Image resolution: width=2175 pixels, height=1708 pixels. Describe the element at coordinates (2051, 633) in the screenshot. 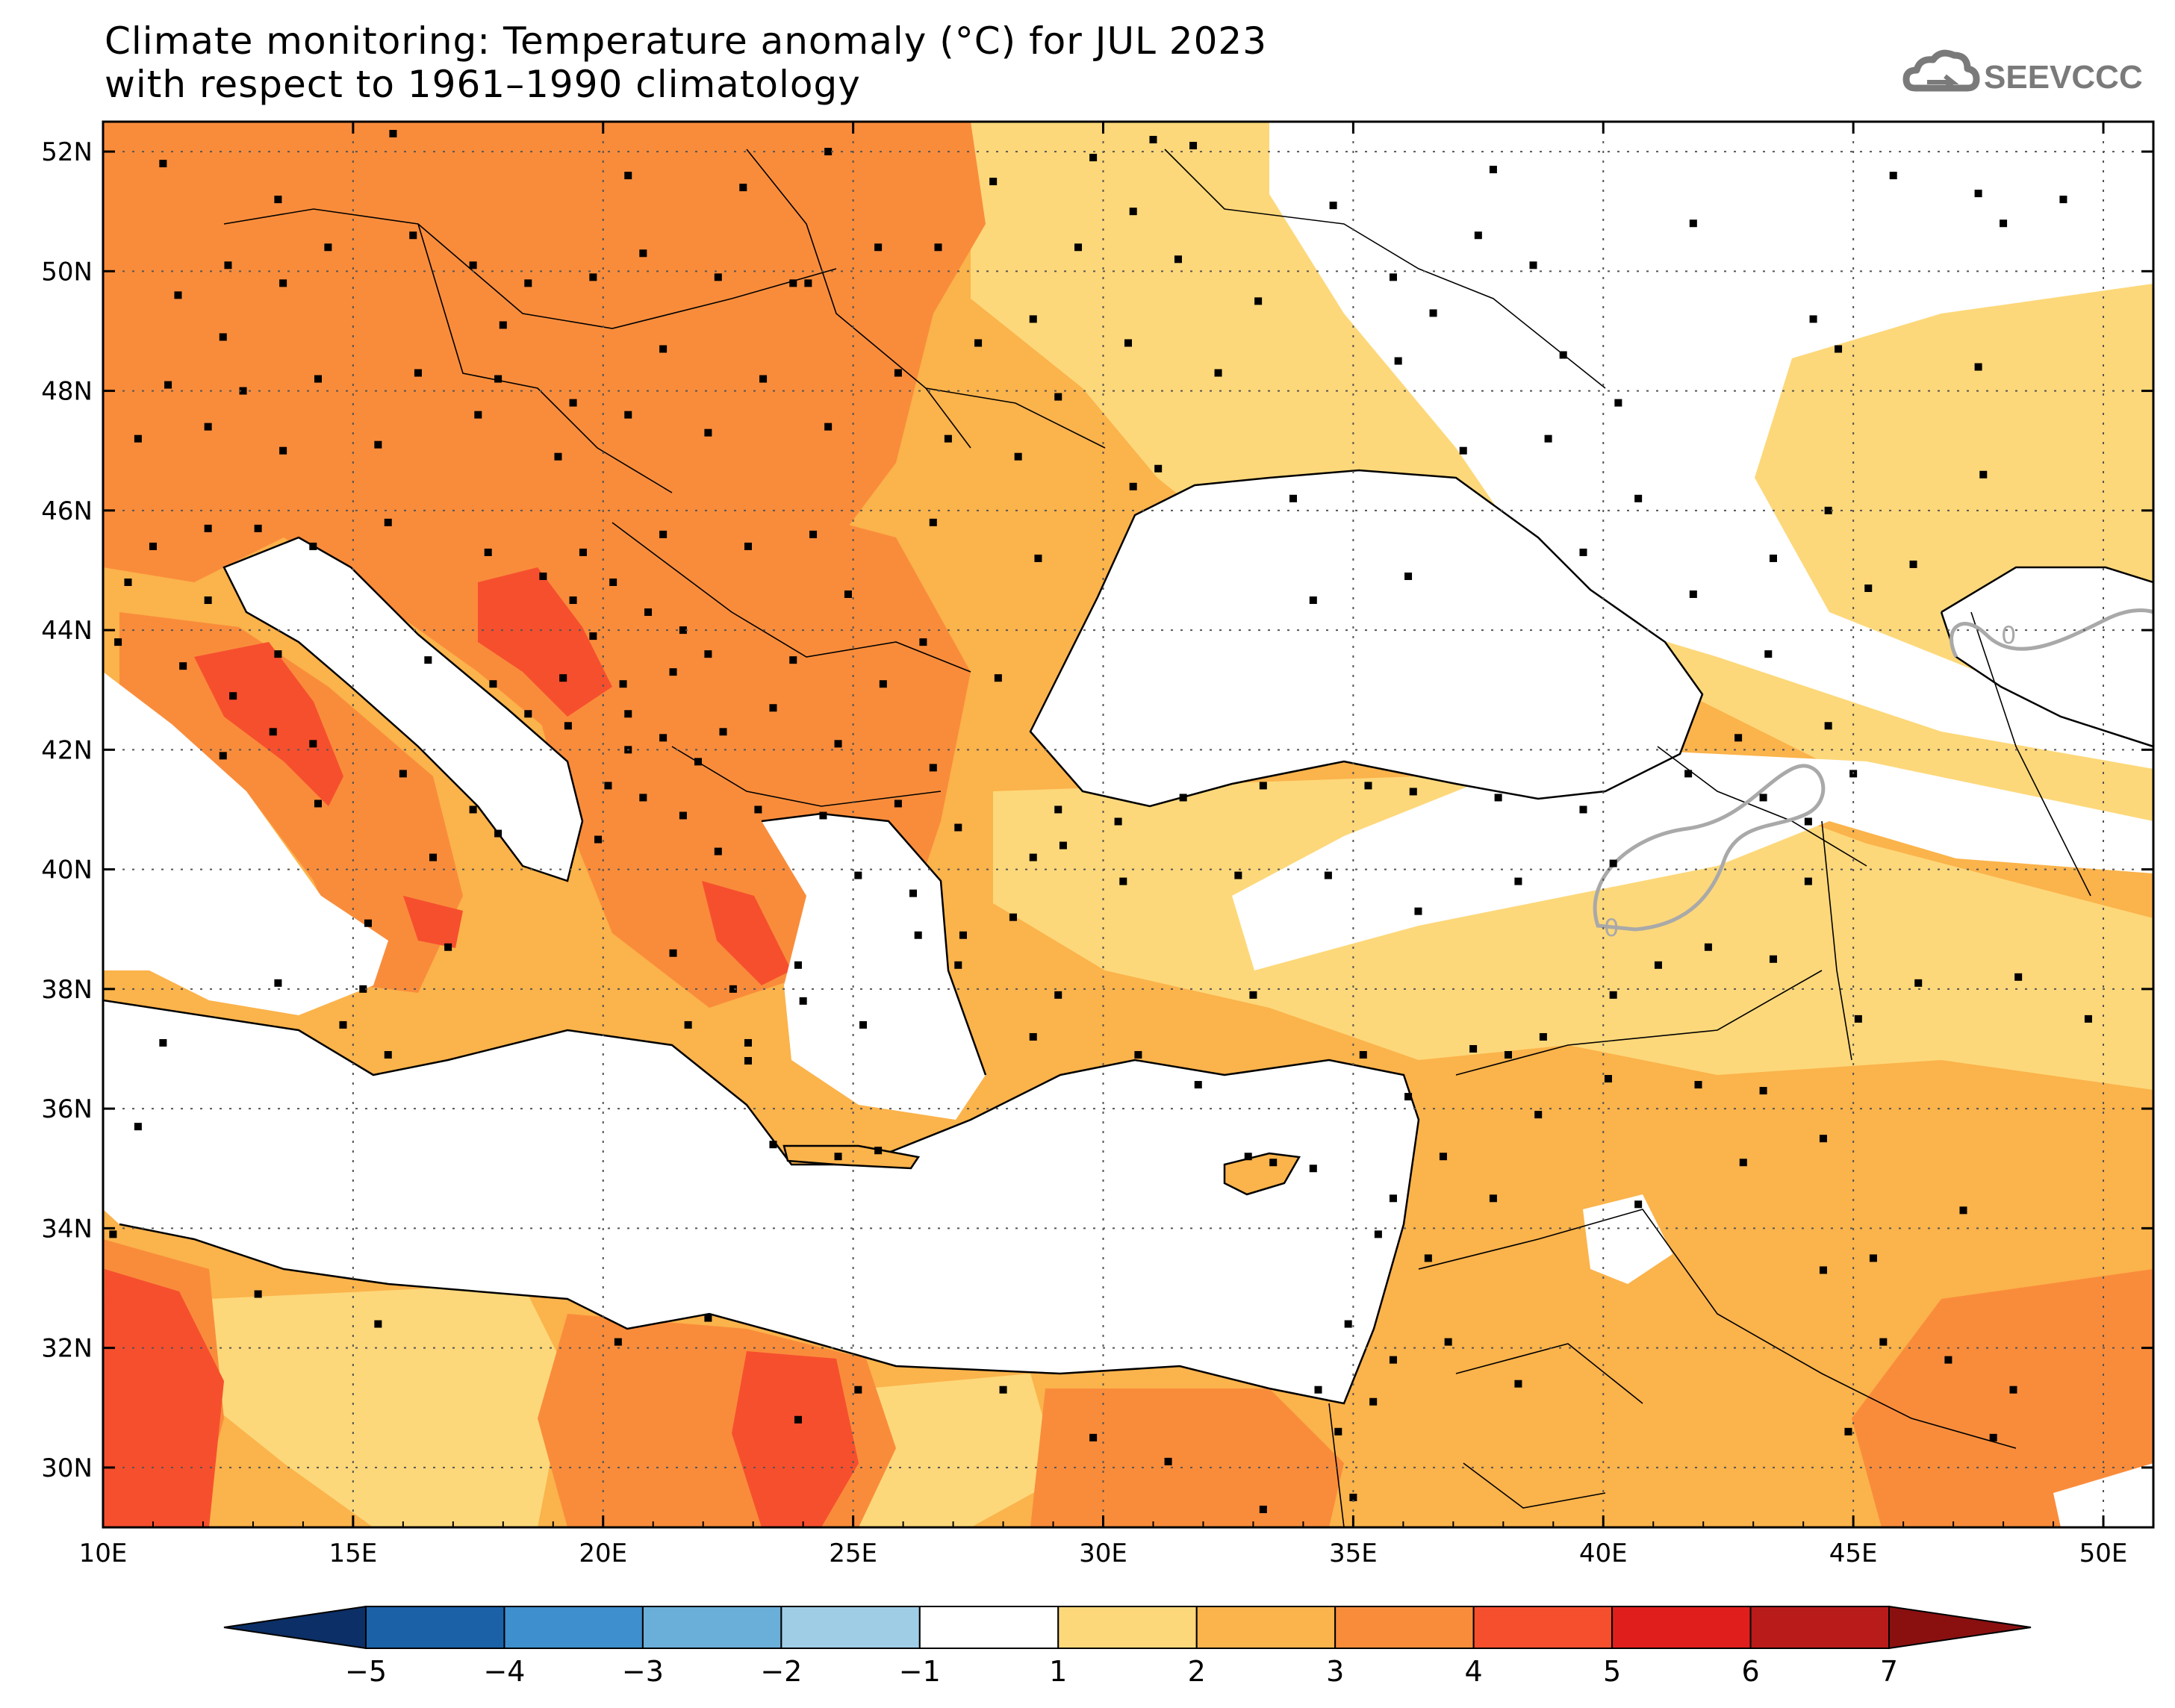

I see `zero-contour-caspian` at that location.